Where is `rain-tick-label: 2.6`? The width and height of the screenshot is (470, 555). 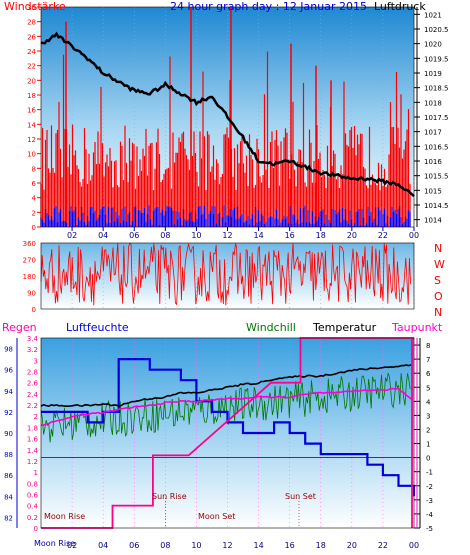 rain-tick-label: 2.6 is located at coordinates (33, 384).